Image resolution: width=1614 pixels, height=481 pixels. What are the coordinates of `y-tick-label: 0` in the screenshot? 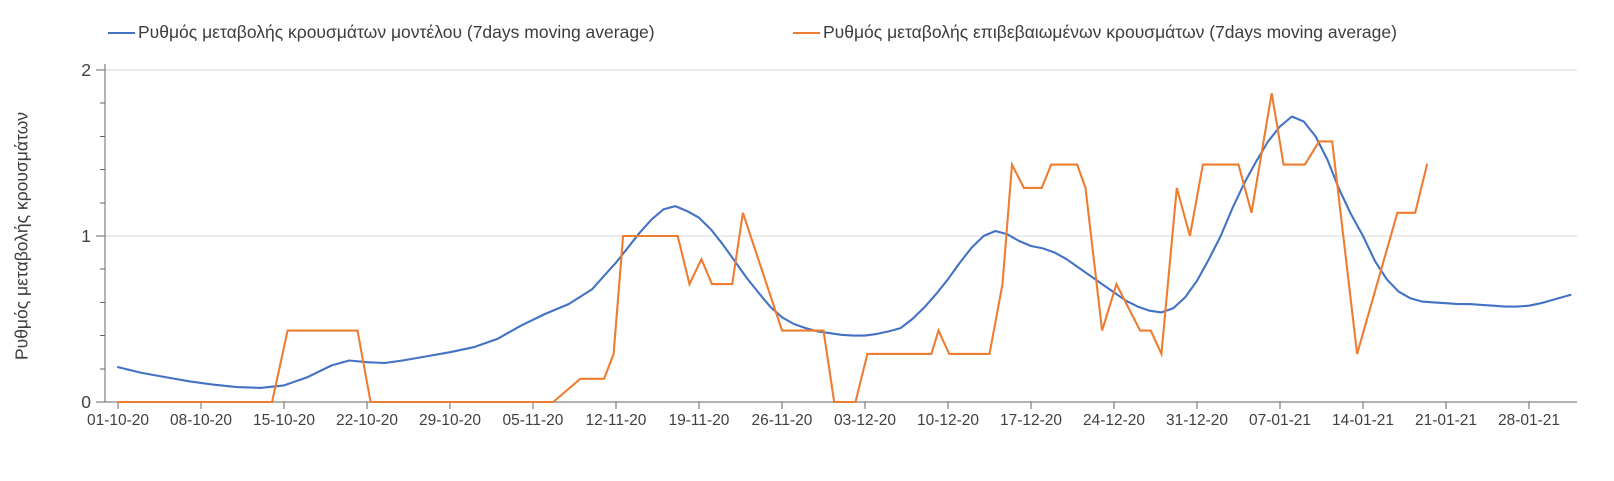 It's located at (86, 402).